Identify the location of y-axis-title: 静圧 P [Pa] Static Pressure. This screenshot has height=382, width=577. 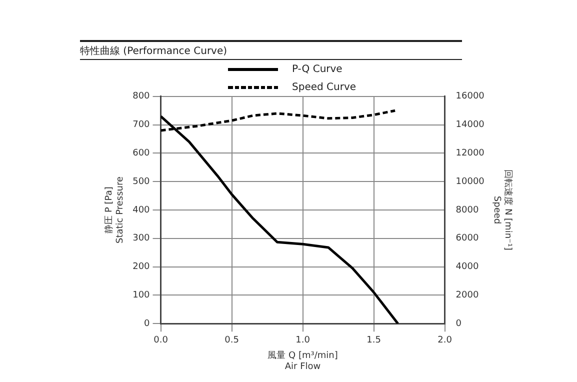
(115, 210).